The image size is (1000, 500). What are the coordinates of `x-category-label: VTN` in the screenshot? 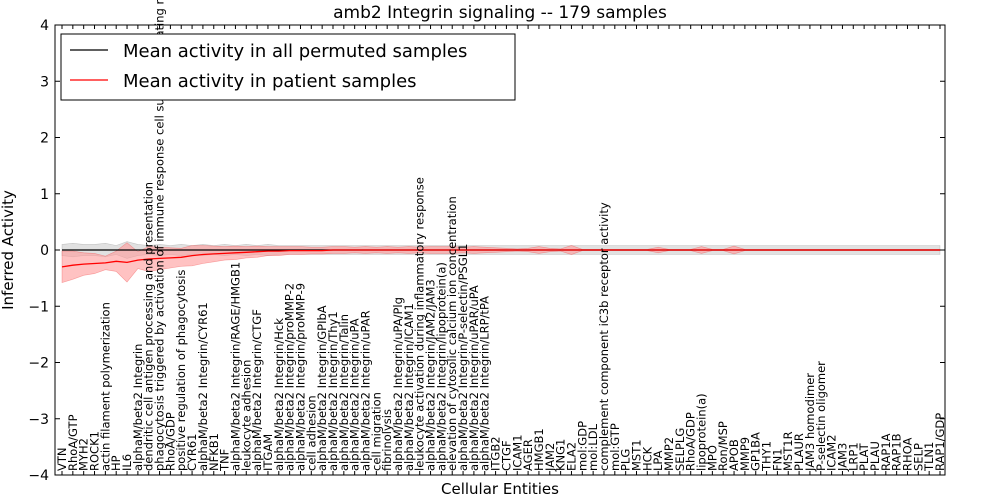 It's located at (62, 460).